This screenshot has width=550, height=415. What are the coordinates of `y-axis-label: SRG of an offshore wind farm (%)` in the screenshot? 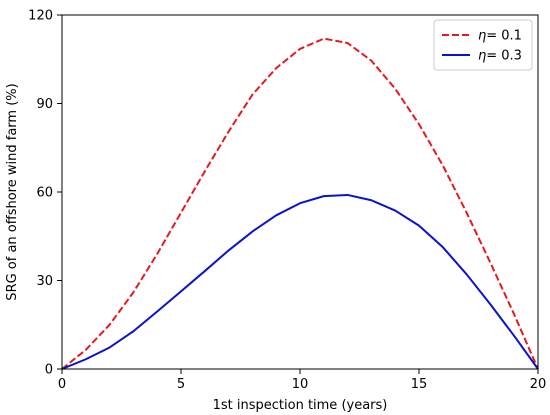 It's located at (12, 191).